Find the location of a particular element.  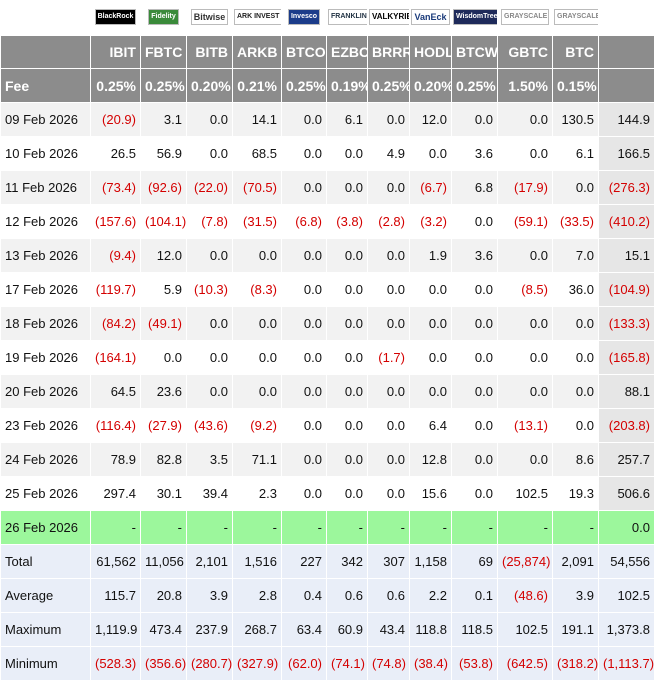

value-cell: 8.6 is located at coordinates (576, 460).